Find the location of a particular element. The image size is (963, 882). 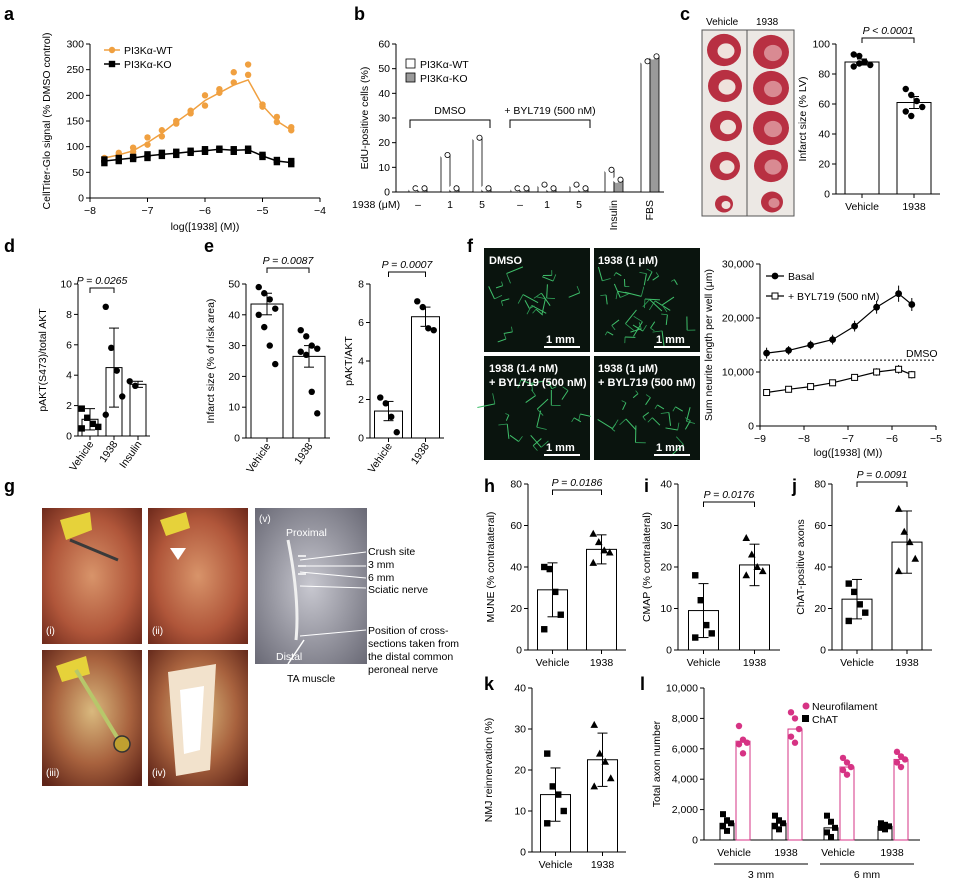

chart-c-bar is located at coordinates (862, 128).